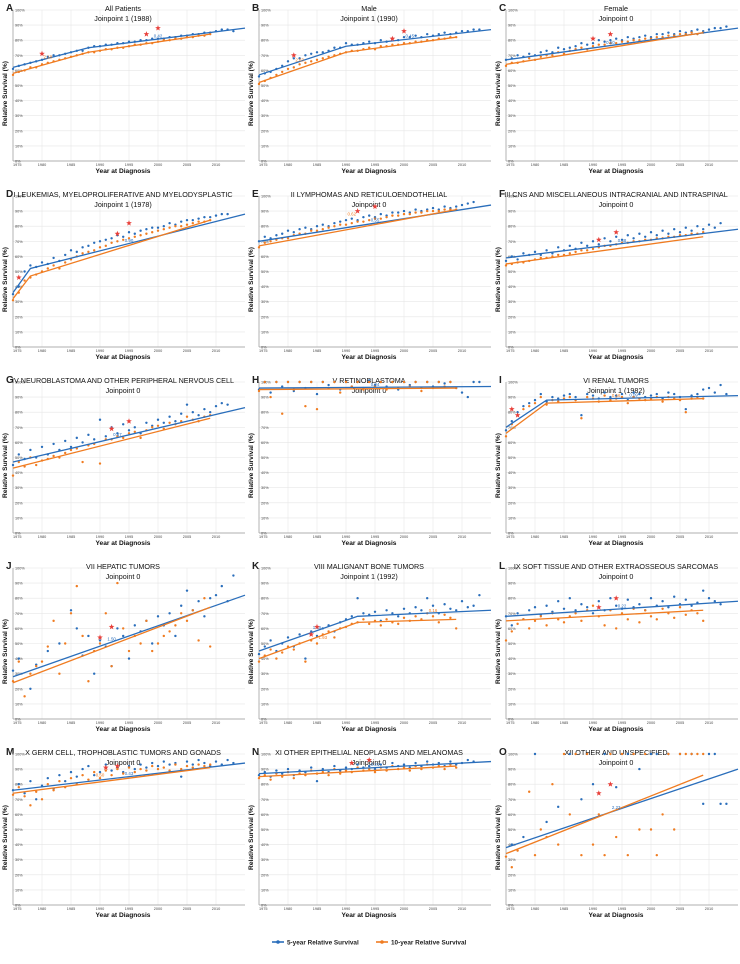 The width and height of the screenshot is (740, 964). Describe the element at coordinates (610, 42) in the screenshot. I see `apc-label: 0.50` at that location.